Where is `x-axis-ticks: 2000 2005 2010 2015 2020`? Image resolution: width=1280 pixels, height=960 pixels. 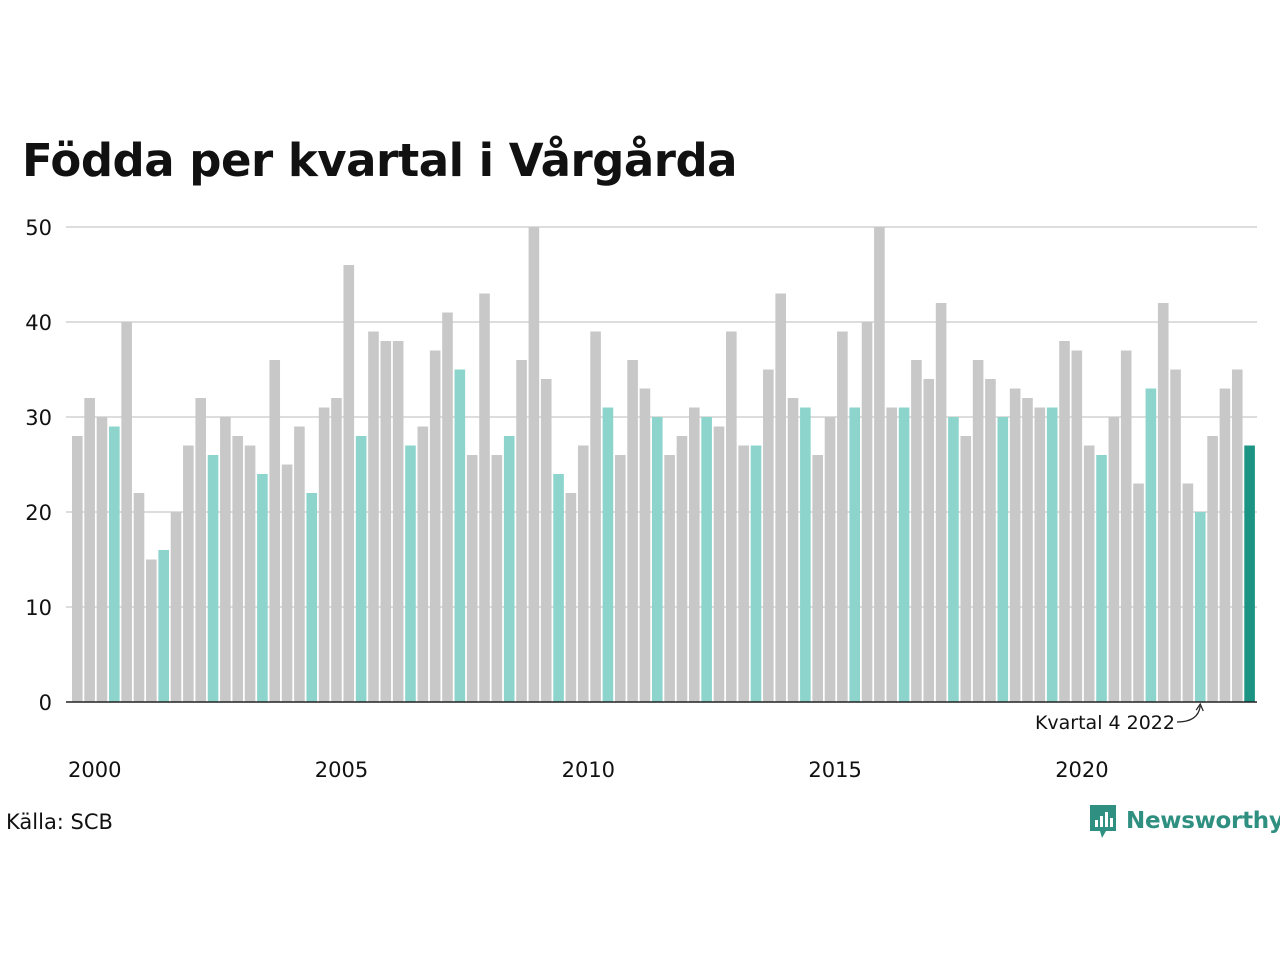 x-axis-ticks: 2000 2005 2010 2015 2020 is located at coordinates (588, 770).